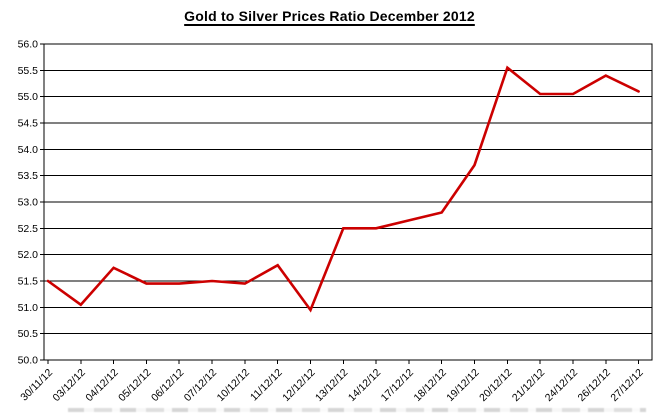 The height and width of the screenshot is (413, 659). What do you see at coordinates (28, 97) in the screenshot?
I see `y-axis-tick-label: 55.0` at bounding box center [28, 97].